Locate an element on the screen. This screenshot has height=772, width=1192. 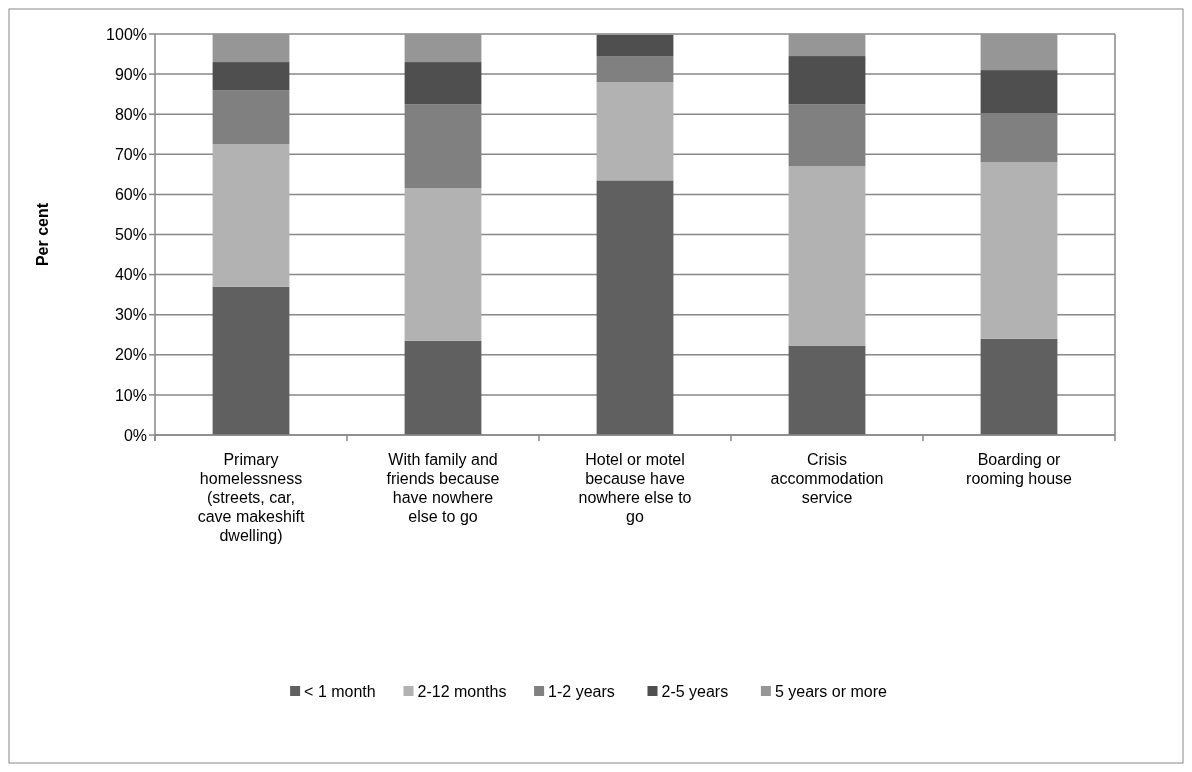
x-tick-label: Boarding or rooming house is located at coordinates (1019, 469).